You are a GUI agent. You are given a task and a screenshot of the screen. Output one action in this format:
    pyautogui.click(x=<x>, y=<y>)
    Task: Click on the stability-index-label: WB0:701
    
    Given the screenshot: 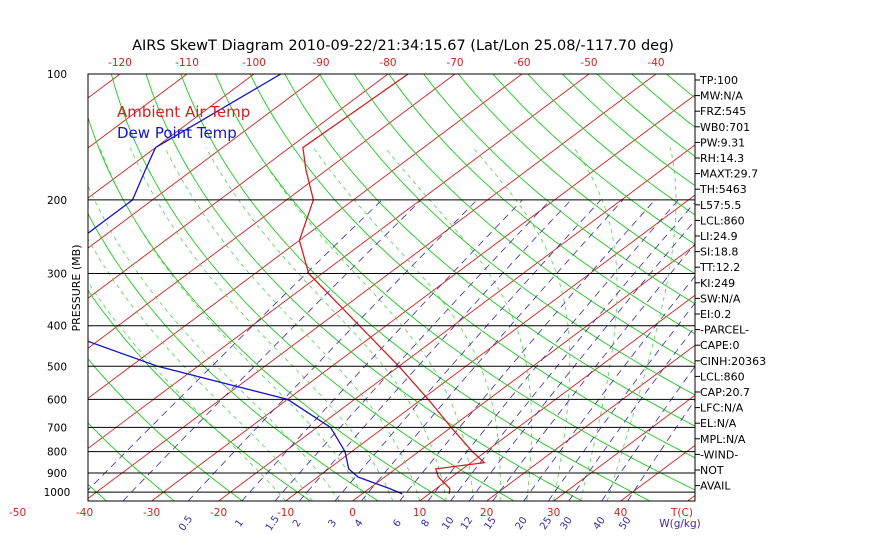 What is the action you would take?
    pyautogui.click(x=725, y=127)
    